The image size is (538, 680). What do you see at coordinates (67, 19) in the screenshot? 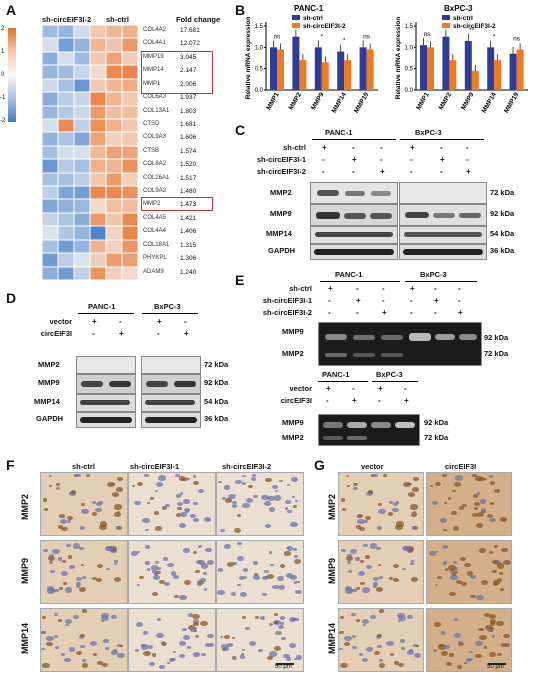
I see `heatmap-col-header-sh: sh-circEIF3I-2` at bounding box center [67, 19].